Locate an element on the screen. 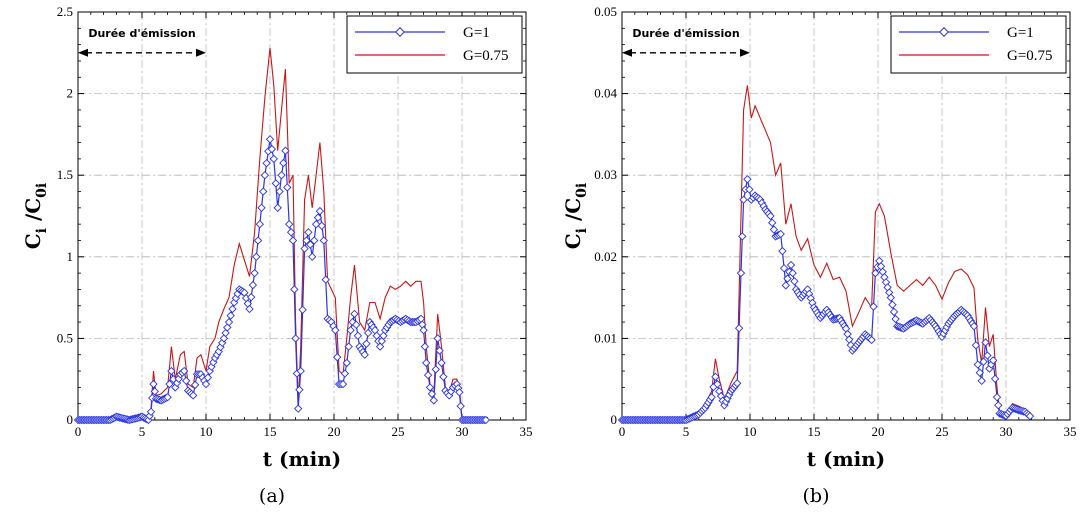 This screenshot has height=520, width=1084. annotation-a: Durée d'émission is located at coordinates (142, 42).